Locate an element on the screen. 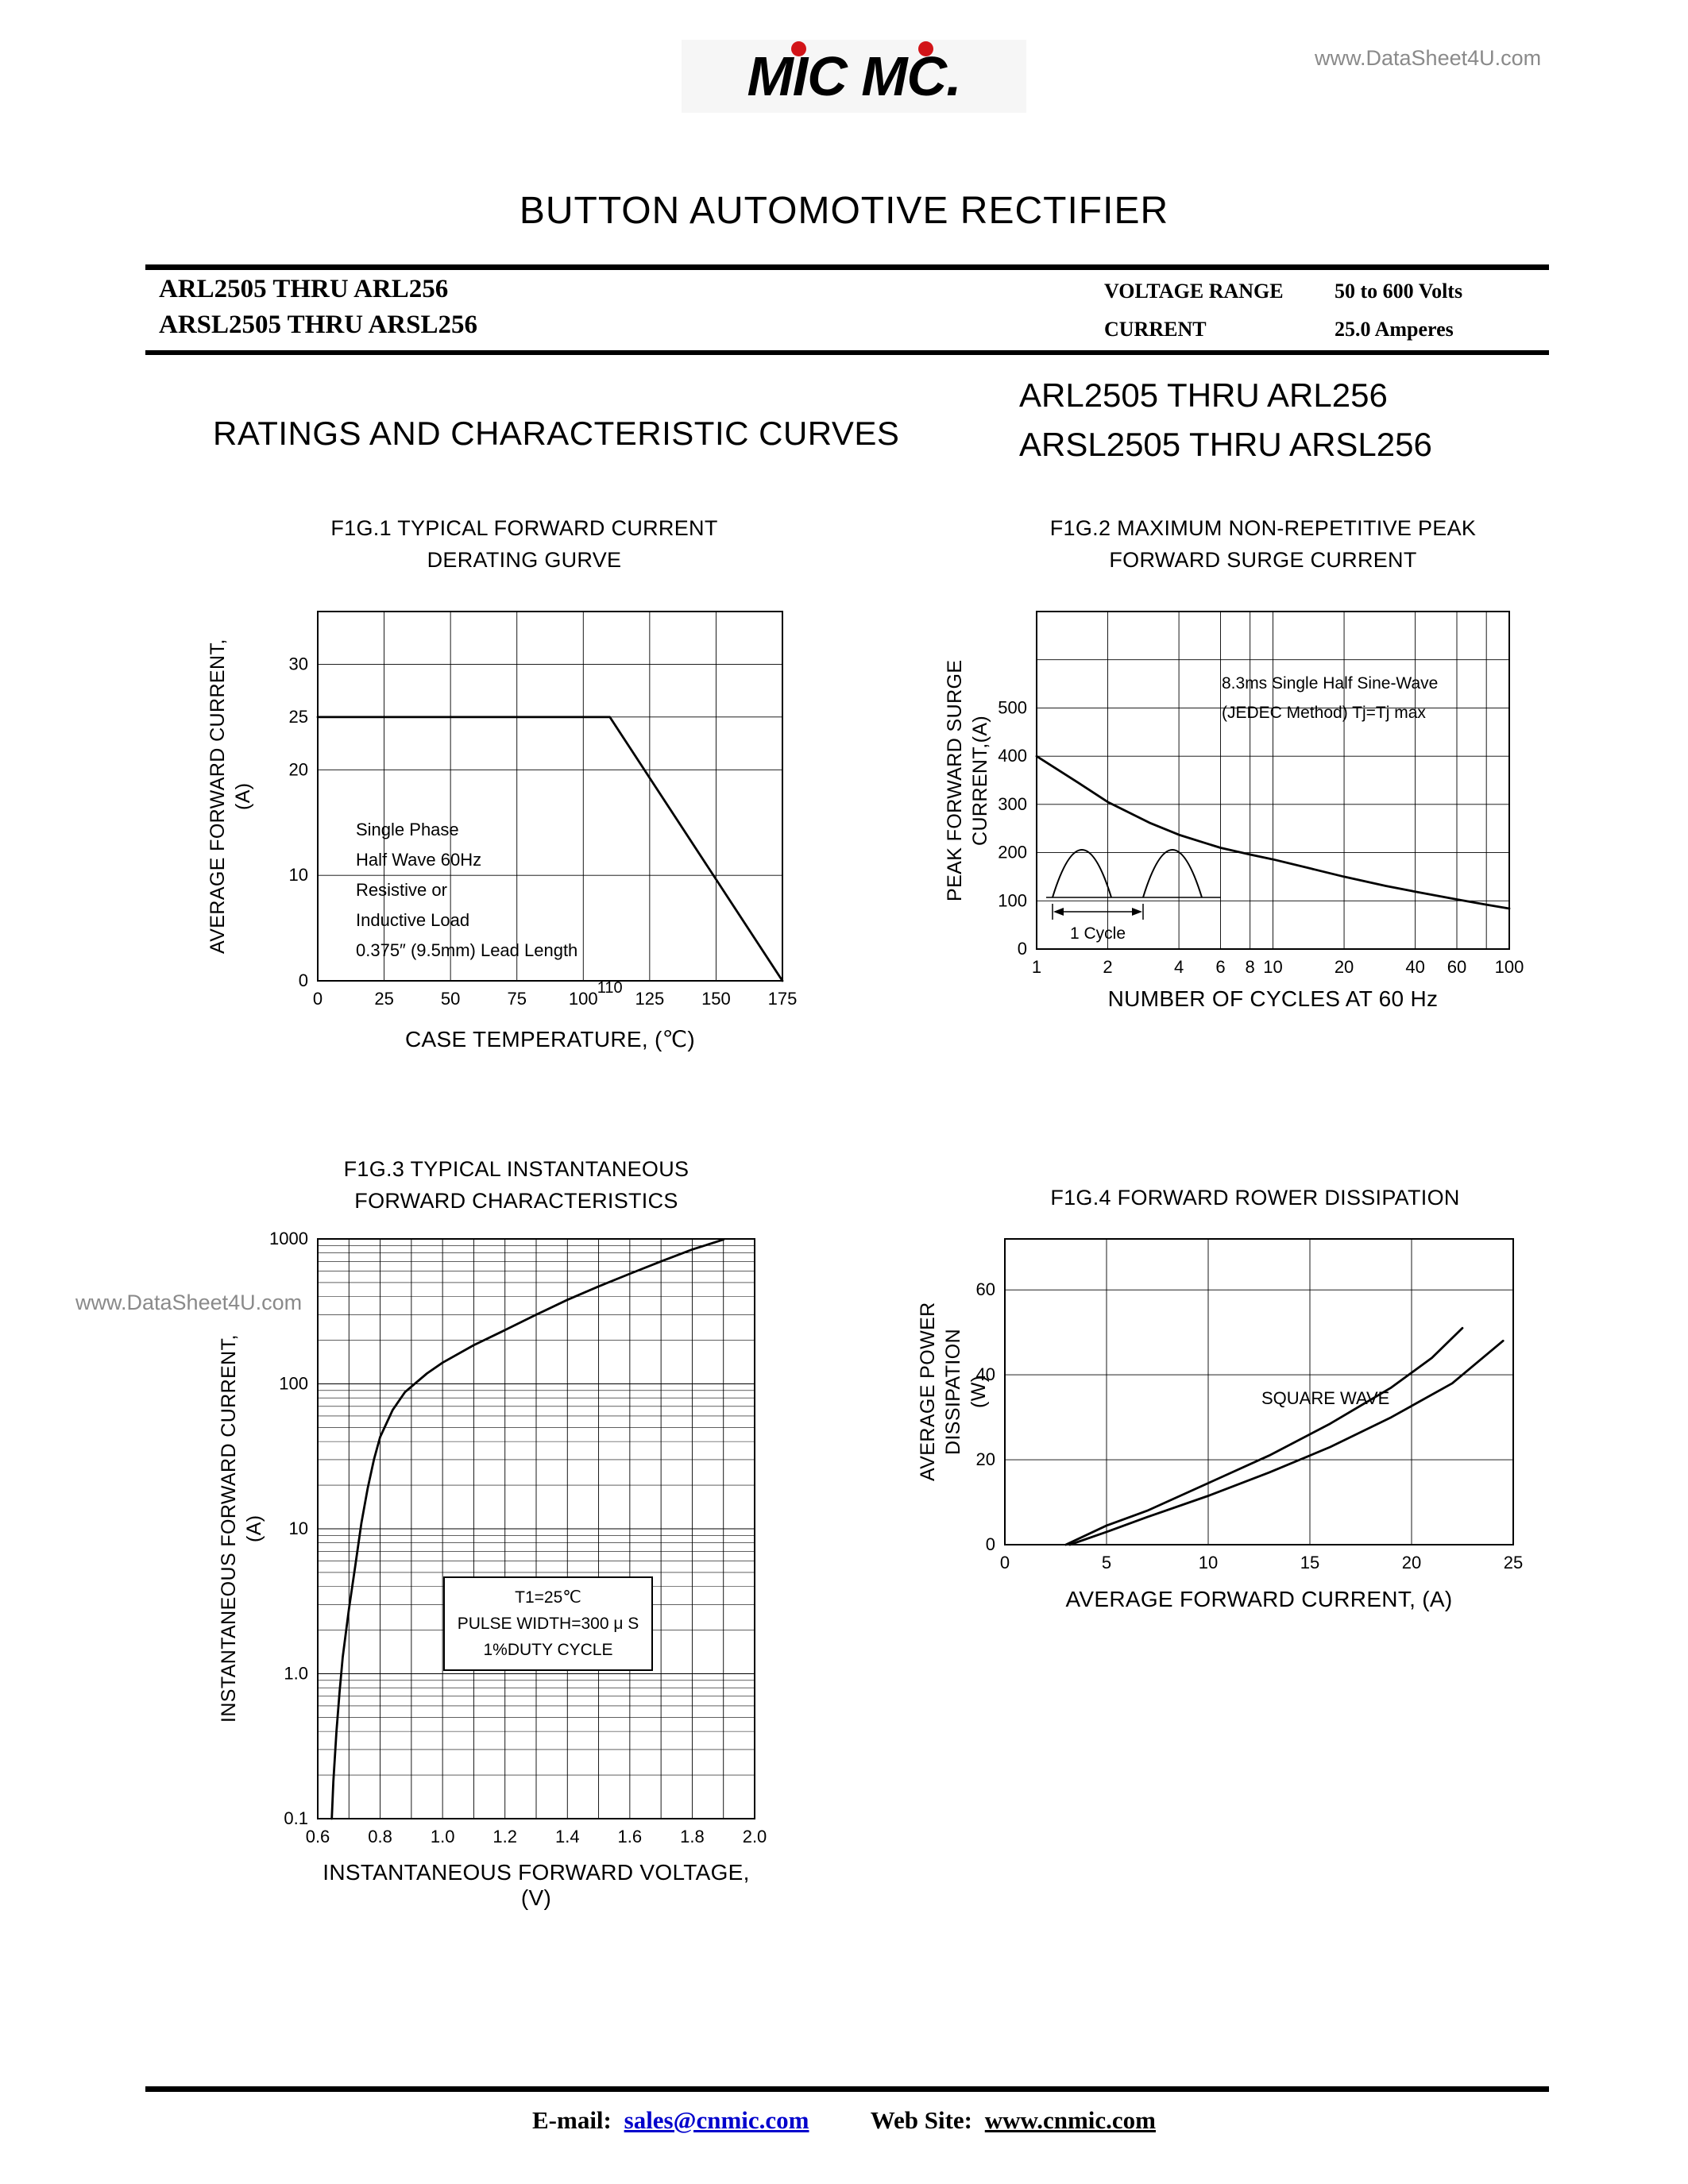 This screenshot has height=2184, width=1688. svg-text: 6 is located at coordinates (1220, 967).